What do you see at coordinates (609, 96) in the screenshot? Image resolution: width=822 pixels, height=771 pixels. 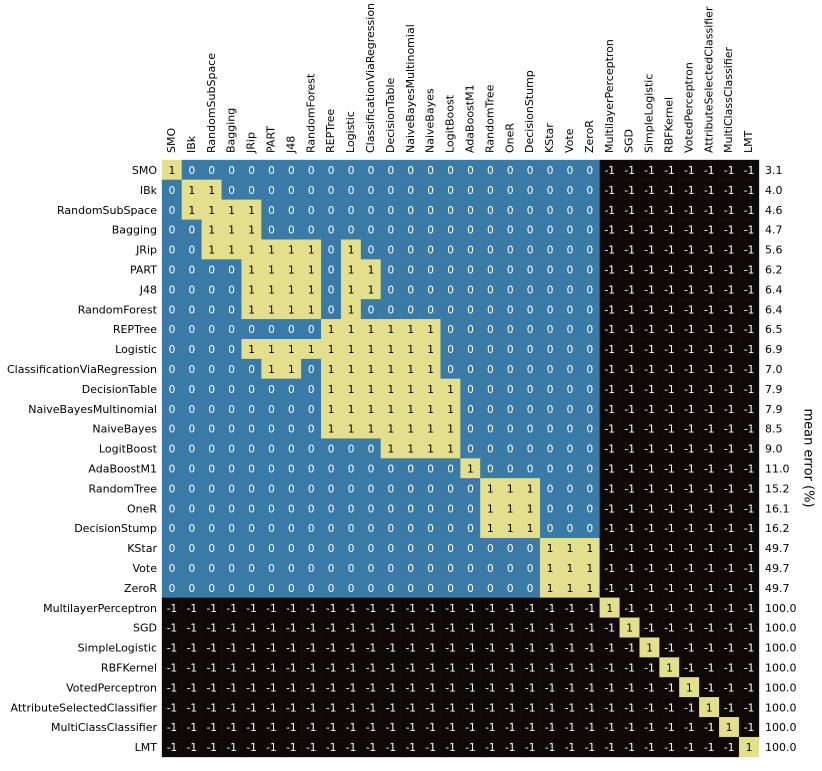 I see `x-tick-label: MultilayerPerceptron` at bounding box center [609, 96].